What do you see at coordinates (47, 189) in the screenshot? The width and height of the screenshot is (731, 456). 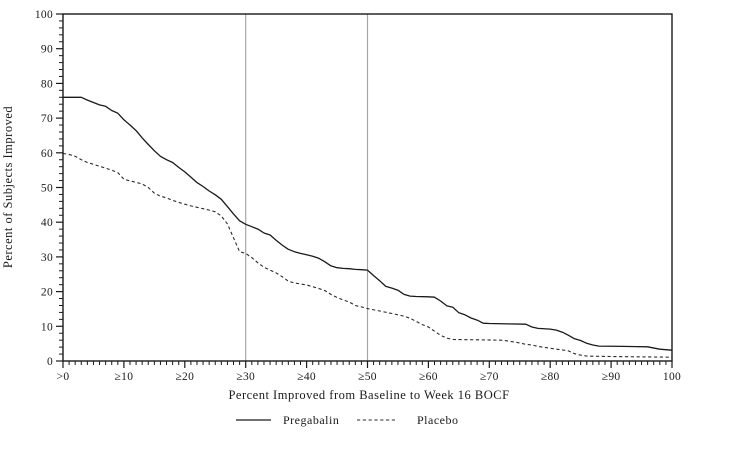 I see `y-tick-label: 50` at bounding box center [47, 189].